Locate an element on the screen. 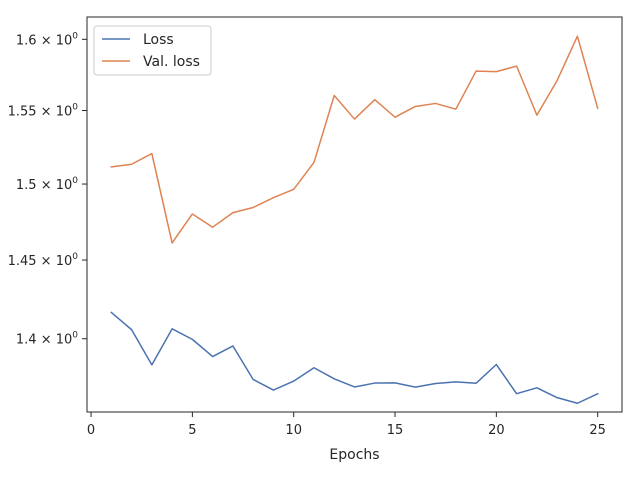 Image resolution: width=640 pixels, height=480 pixels. x-axis-ticks: 0 5 10 15 20 25 is located at coordinates (346, 425).